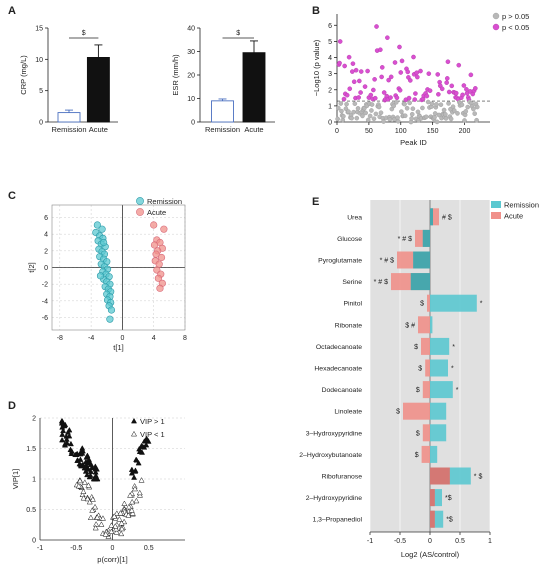 This screenshot has height=572, width=550. I want to click on y-tick-label: 1, so click(330, 106).